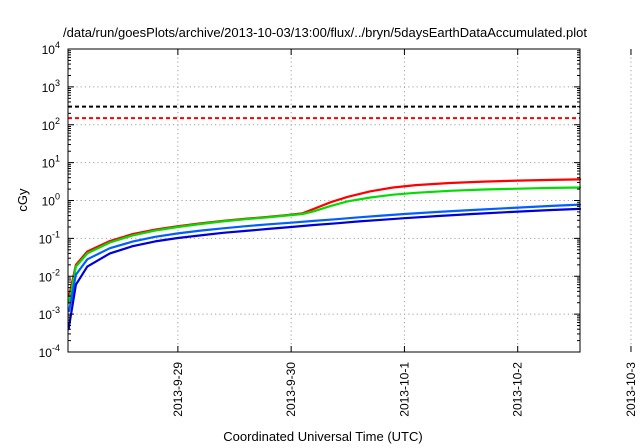 Image resolution: width=640 pixels, height=448 pixels. I want to click on y-tick-label: 10⁻², so click(49, 275).